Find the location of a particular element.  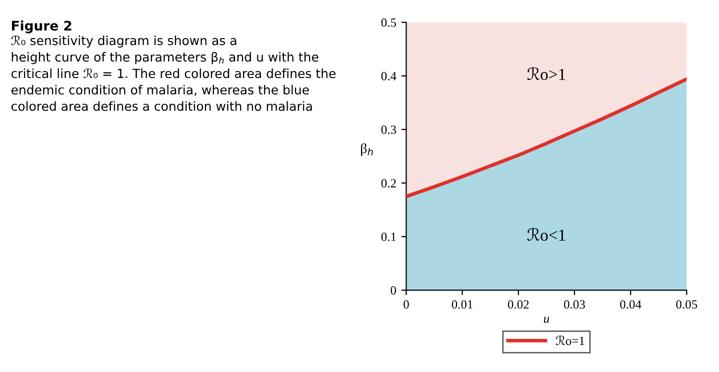

x-tick-label: 0.03 is located at coordinates (574, 304).